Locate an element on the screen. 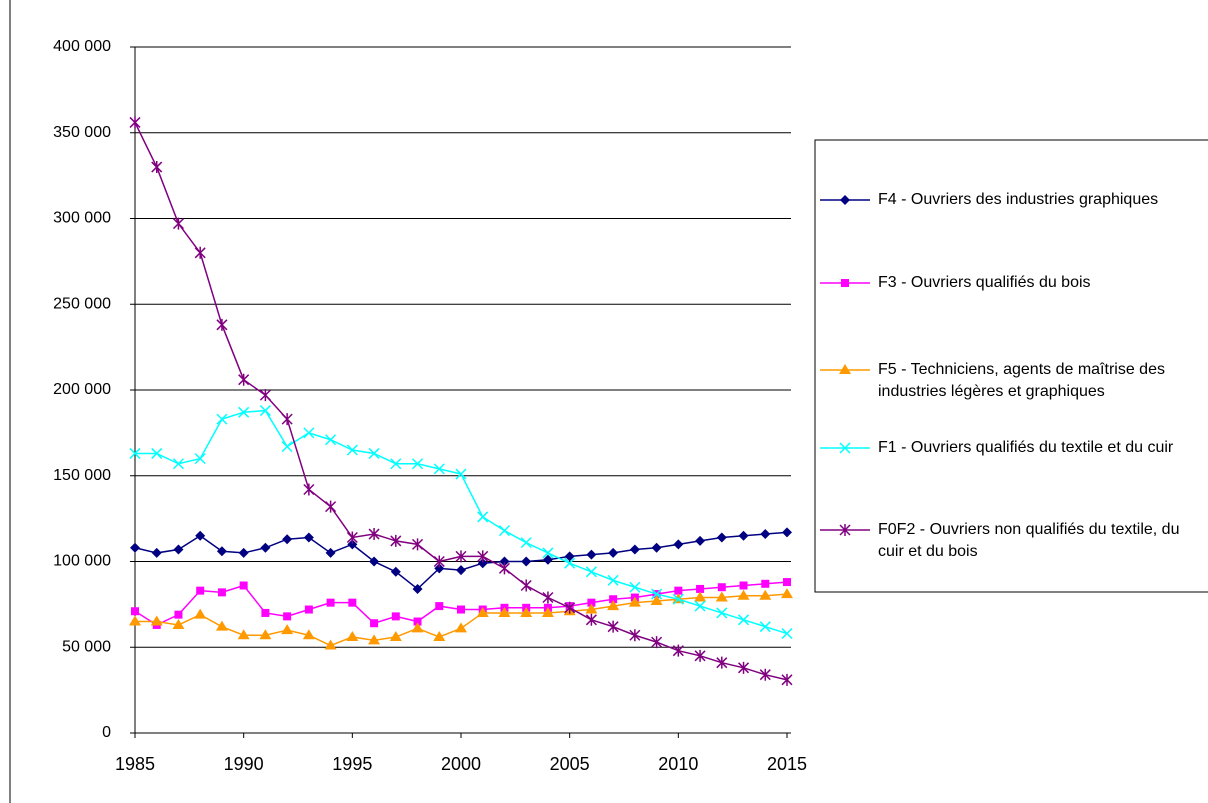 This screenshot has height=803, width=1208. y-tick-label: 150 000 is located at coordinates (82, 475).